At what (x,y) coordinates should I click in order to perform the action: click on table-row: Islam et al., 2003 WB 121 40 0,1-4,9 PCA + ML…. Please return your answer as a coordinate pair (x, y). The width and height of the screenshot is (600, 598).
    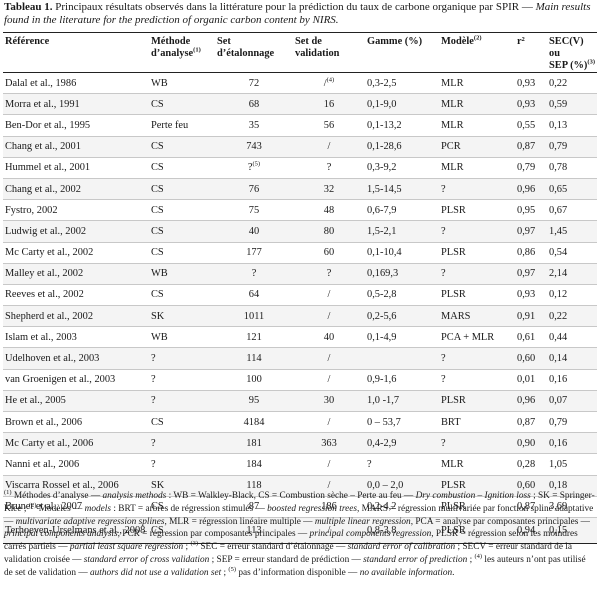
    Looking at the image, I should click on (300, 337).